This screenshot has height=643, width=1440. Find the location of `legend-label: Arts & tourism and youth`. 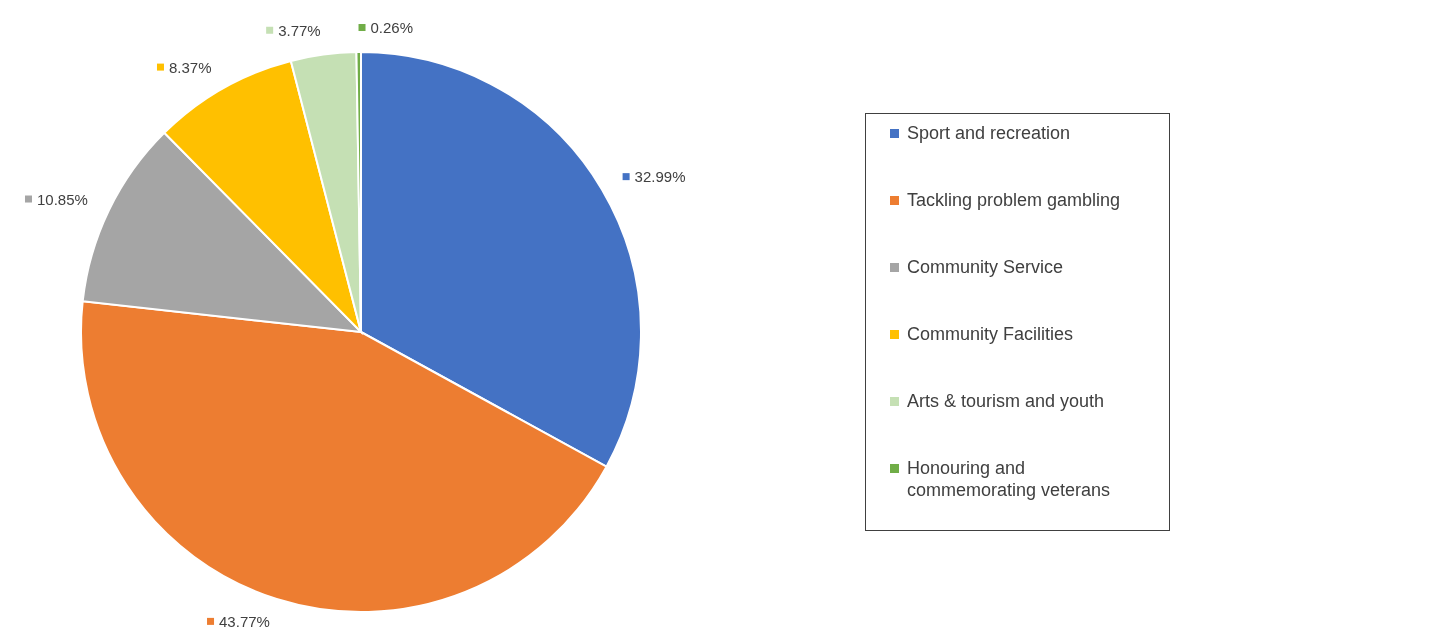

legend-label: Arts & tourism and youth is located at coordinates (1006, 400).